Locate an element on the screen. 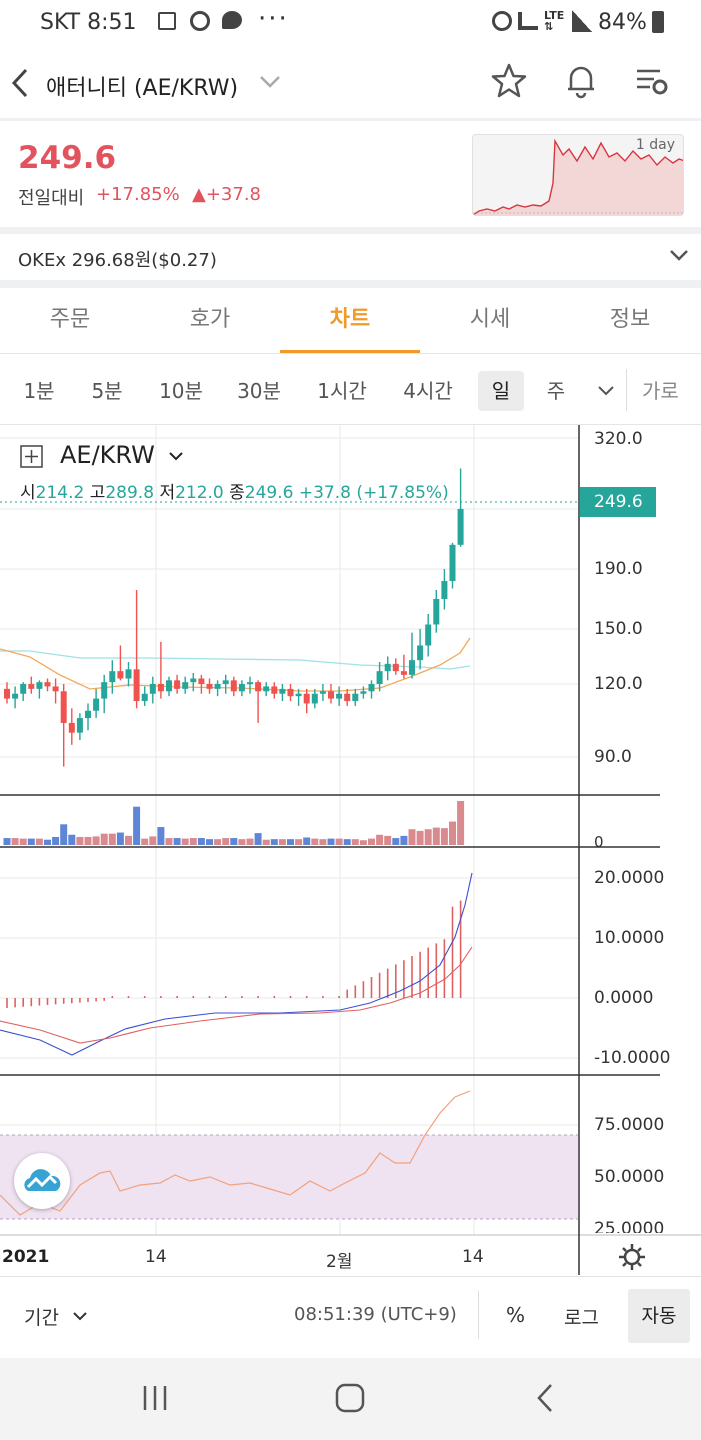 This screenshot has width=701, height=1440. percent-scale-button: % is located at coordinates (516, 1315).